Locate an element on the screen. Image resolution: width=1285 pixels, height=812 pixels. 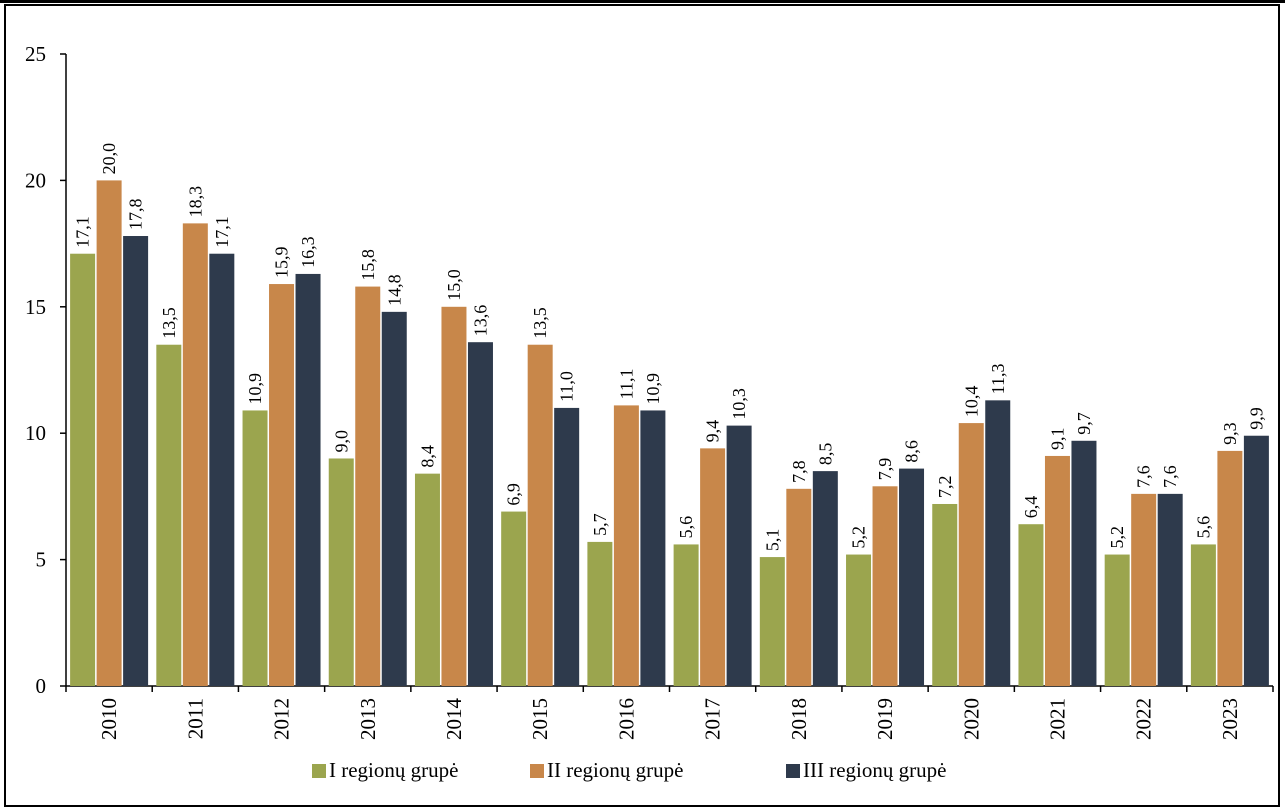
data-label: 11,3 is located at coordinates (998, 378).